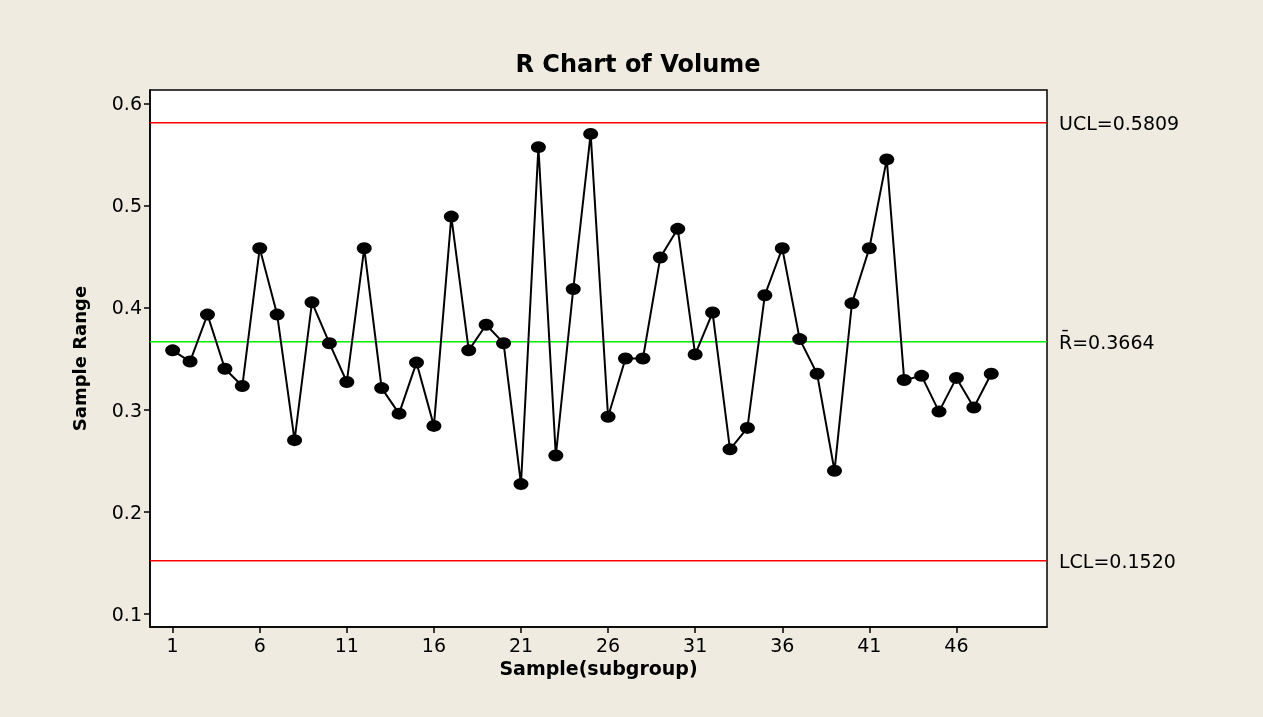 The height and width of the screenshot is (717, 1263). What do you see at coordinates (598, 668) in the screenshot?
I see `x-axis-title: Sample(subgroup)` at bounding box center [598, 668].